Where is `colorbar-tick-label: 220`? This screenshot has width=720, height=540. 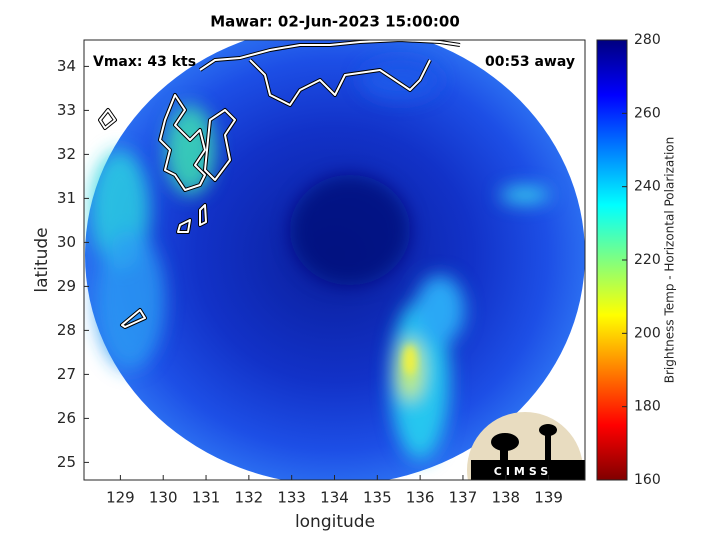 colorbar-tick-label: 220 is located at coordinates (647, 260).